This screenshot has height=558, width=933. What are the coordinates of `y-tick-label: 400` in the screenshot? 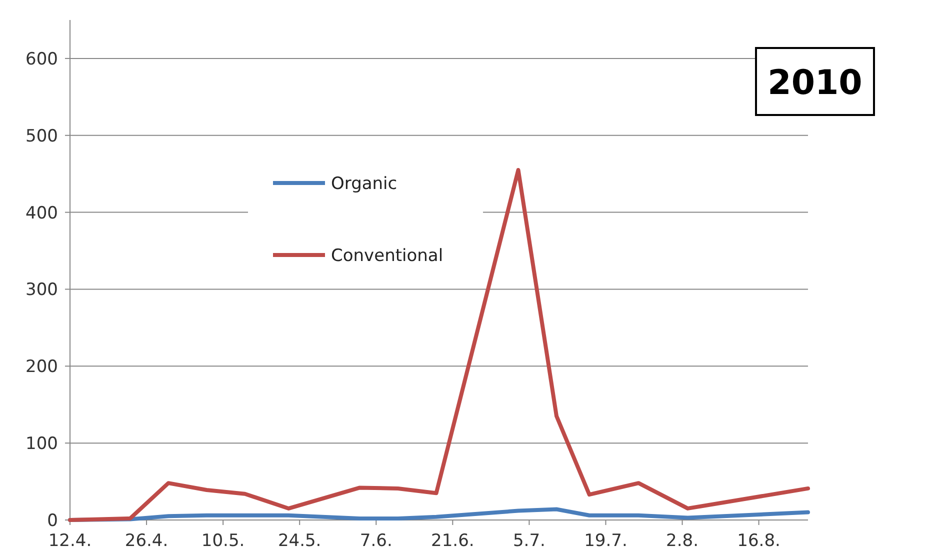 It's located at (42, 213).